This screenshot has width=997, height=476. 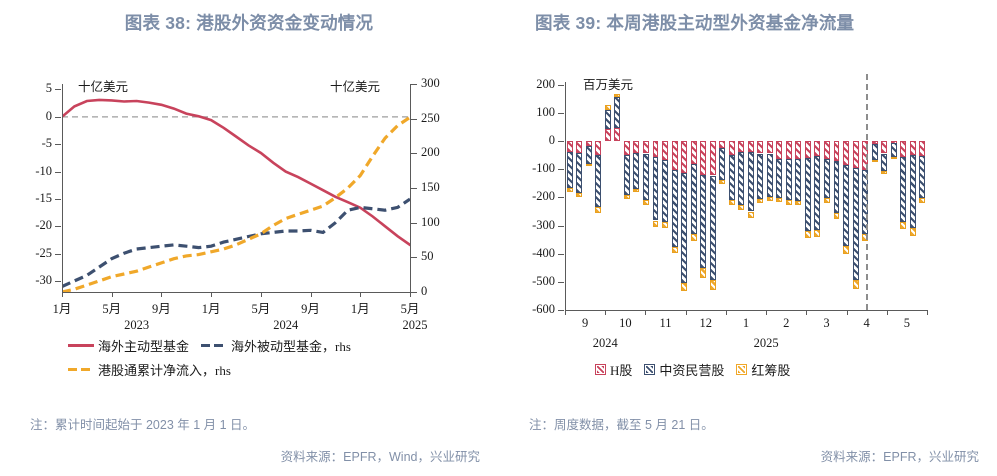 What do you see at coordinates (424, 291) in the screenshot?
I see `y-ticklabel-right-0: 0` at bounding box center [424, 291].